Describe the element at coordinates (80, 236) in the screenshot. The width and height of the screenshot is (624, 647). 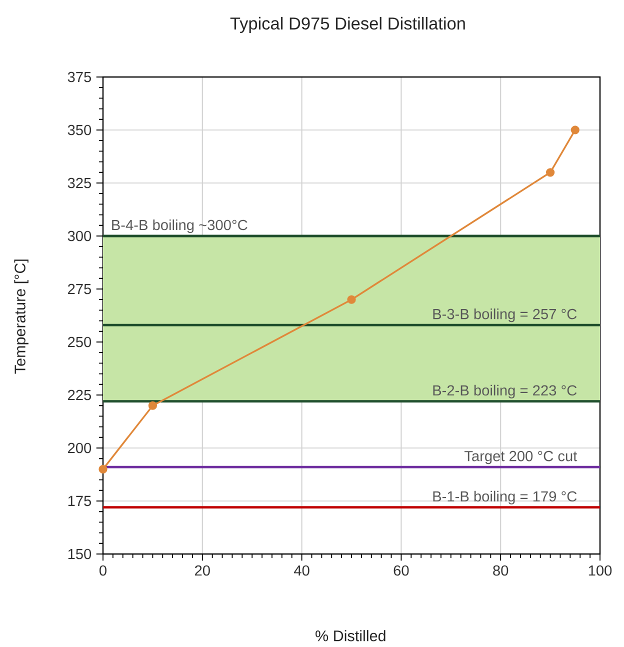
I see `y-tick-label: 300` at that location.